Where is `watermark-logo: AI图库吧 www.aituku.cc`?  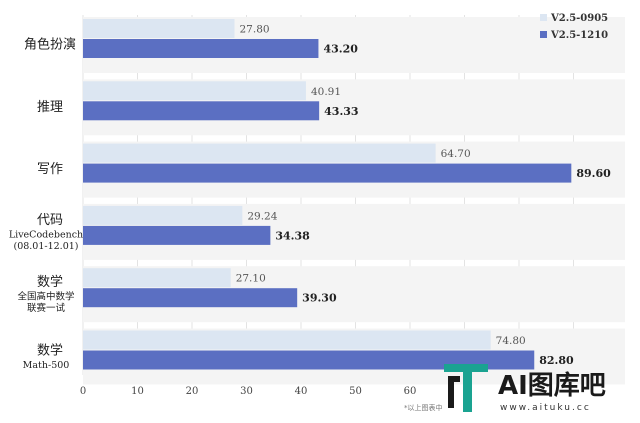 watermark-logo: AI图库吧 www.aituku.cc is located at coordinates (525, 388).